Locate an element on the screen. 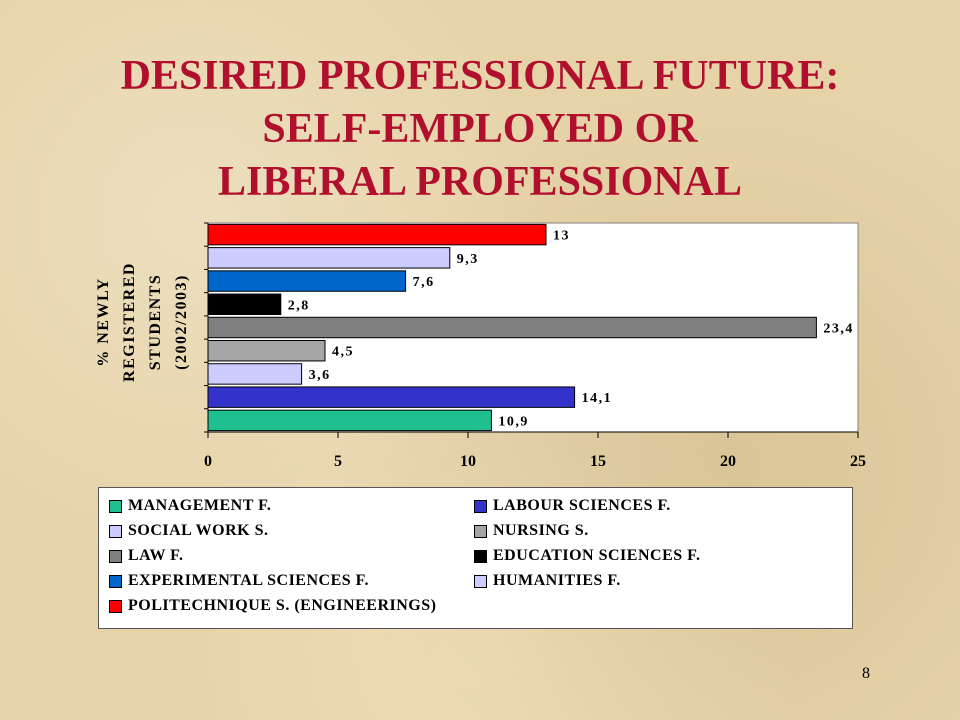 The image size is (960, 720). data-label-1: 10,9 is located at coordinates (513, 421).